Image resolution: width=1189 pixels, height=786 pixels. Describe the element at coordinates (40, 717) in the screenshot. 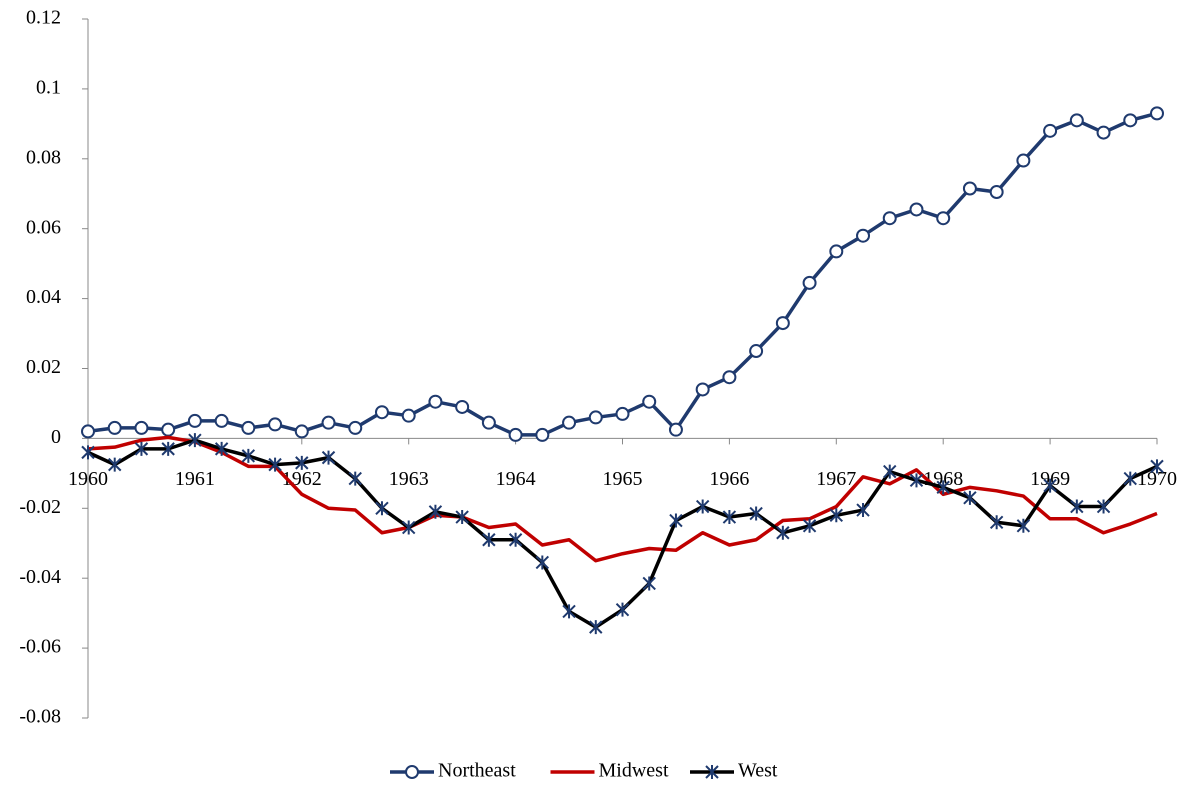

I see `y-tick-label: -0.08` at that location.